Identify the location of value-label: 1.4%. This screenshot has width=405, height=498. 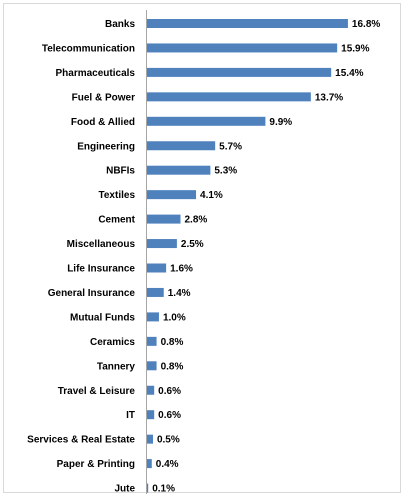
(179, 293).